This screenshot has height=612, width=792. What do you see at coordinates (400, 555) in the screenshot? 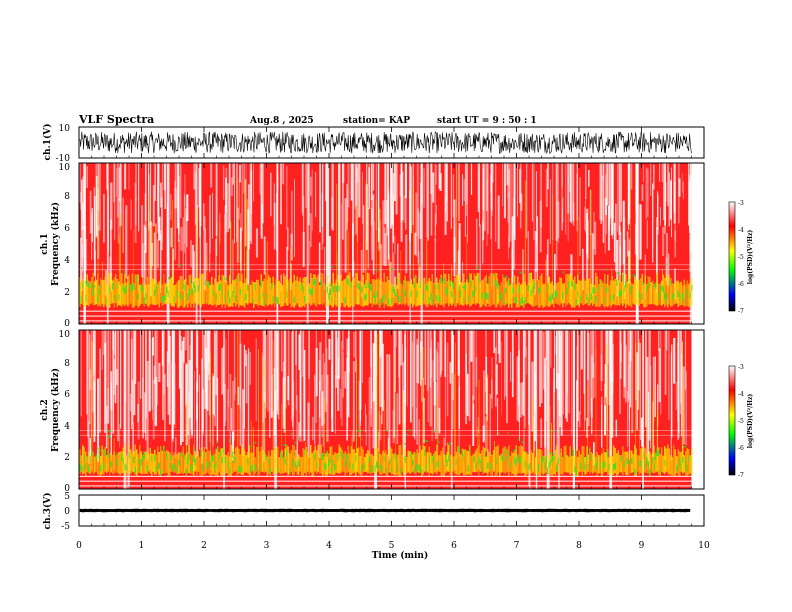
I see `time-axis-label: Time (min)` at bounding box center [400, 555].